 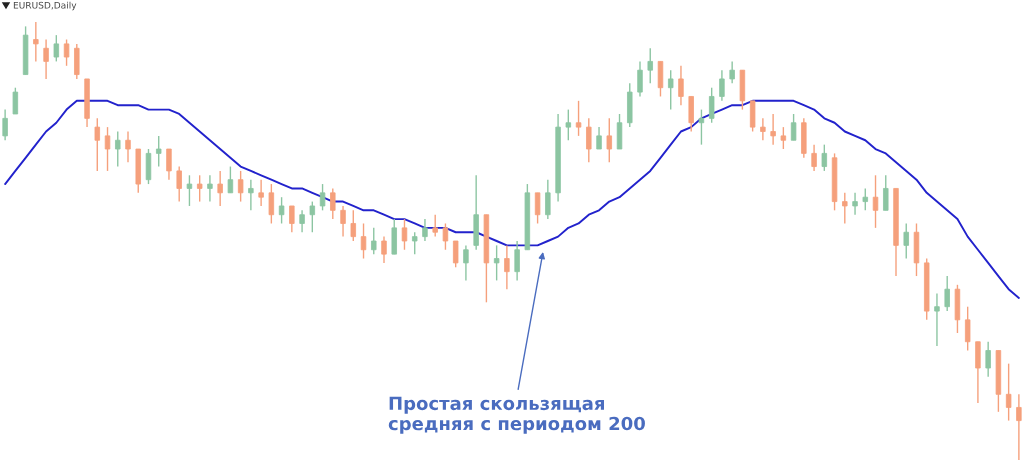 I want to click on chart-title: EURUSD,Daily, so click(x=45, y=6).